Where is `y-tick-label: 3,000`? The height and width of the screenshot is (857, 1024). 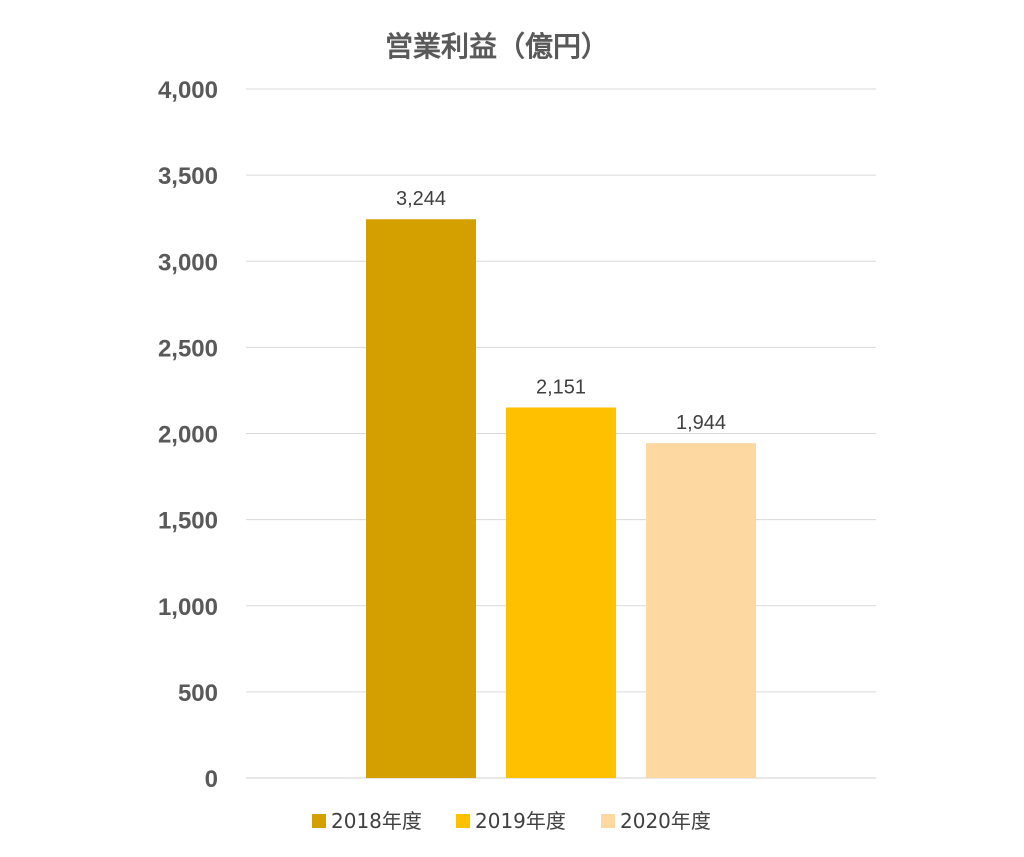 y-tick-label: 3,000 is located at coordinates (188, 262).